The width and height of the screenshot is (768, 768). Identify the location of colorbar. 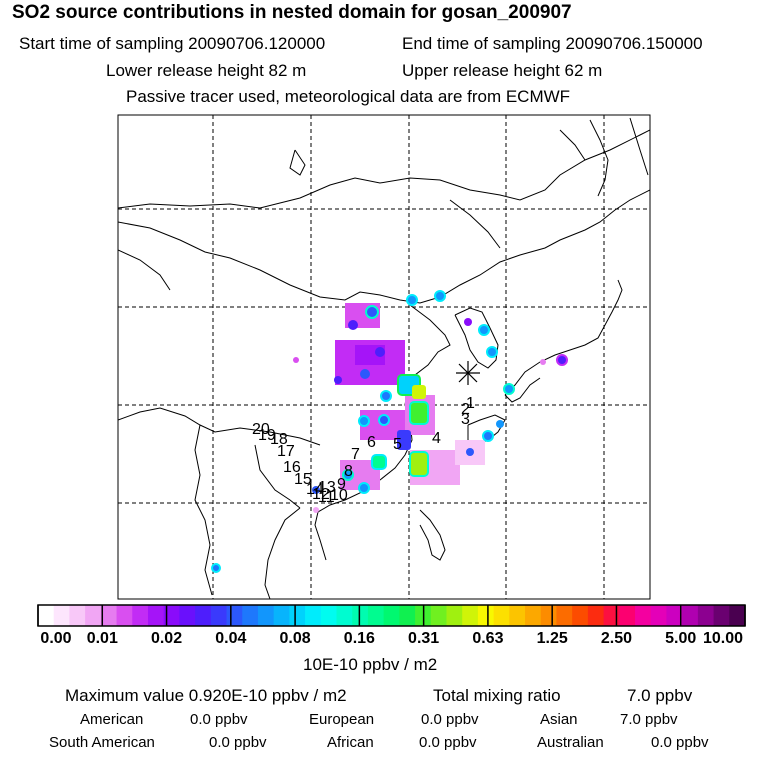
(392, 615).